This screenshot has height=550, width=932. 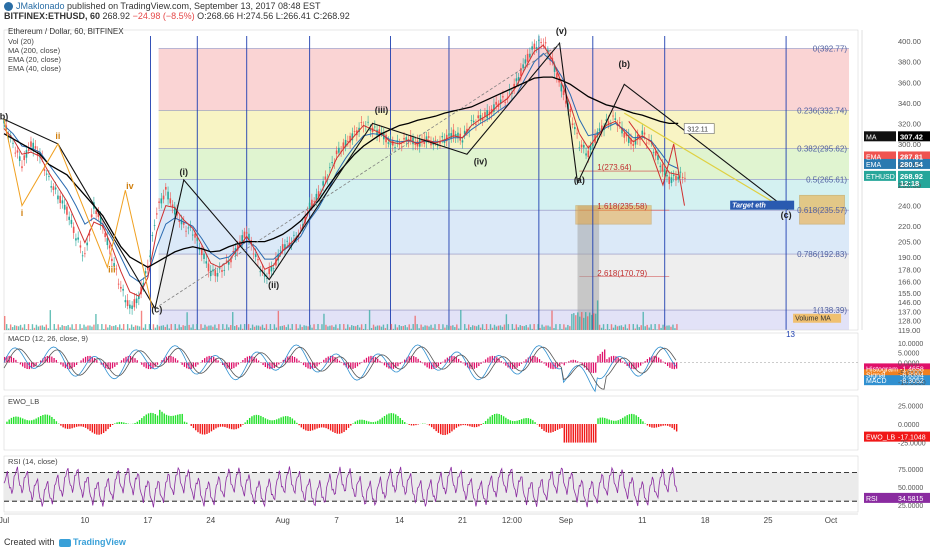 I want to click on fib-band, so click(x=504, y=282).